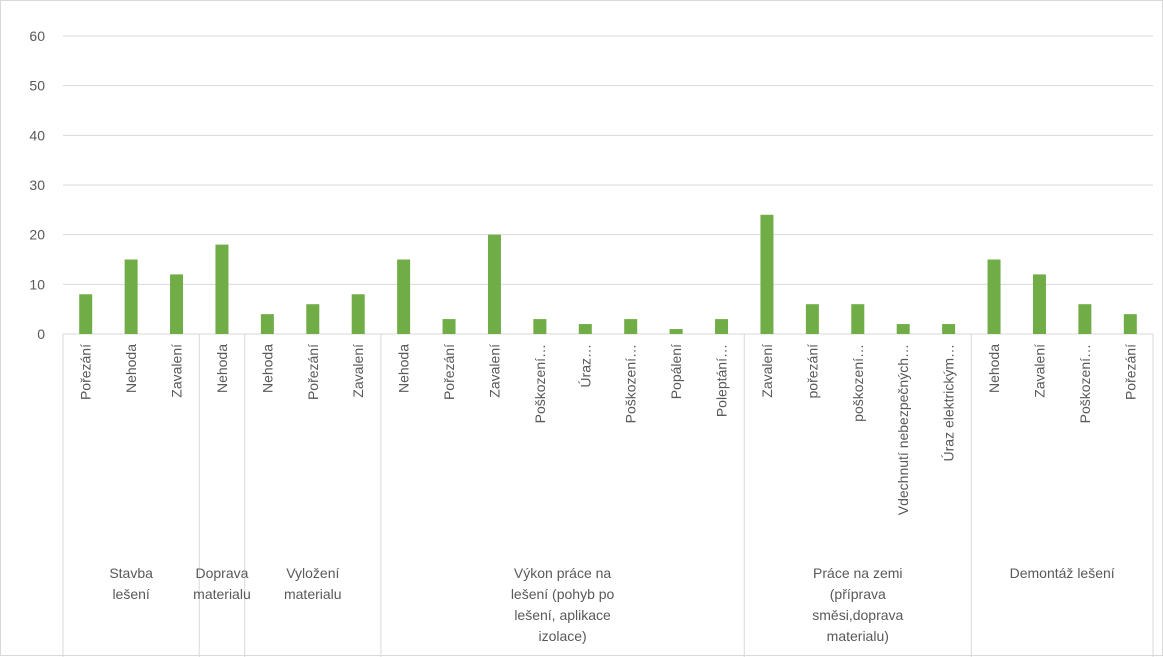 This screenshot has height=657, width=1163. Describe the element at coordinates (676, 371) in the screenshot. I see `category-label: Popálení` at that location.